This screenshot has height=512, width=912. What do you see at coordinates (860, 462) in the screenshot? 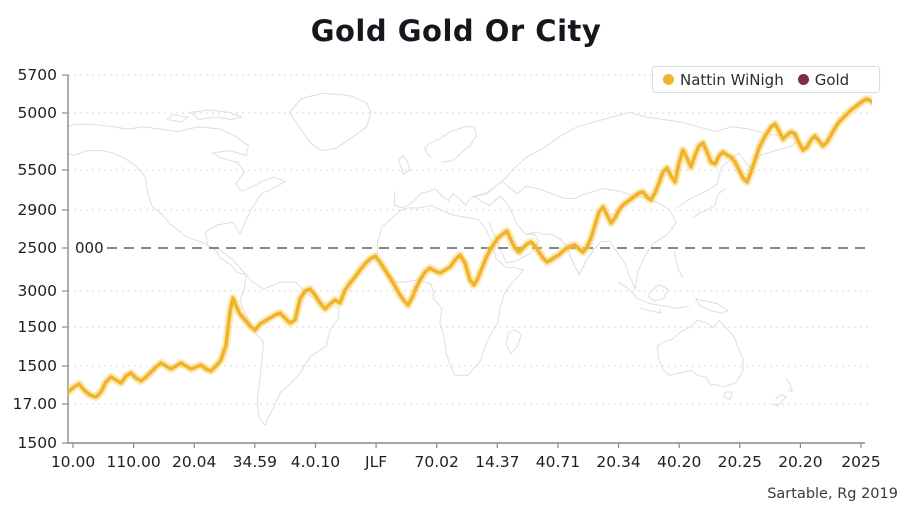
I see `x-axis-label: 2025` at bounding box center [860, 462].